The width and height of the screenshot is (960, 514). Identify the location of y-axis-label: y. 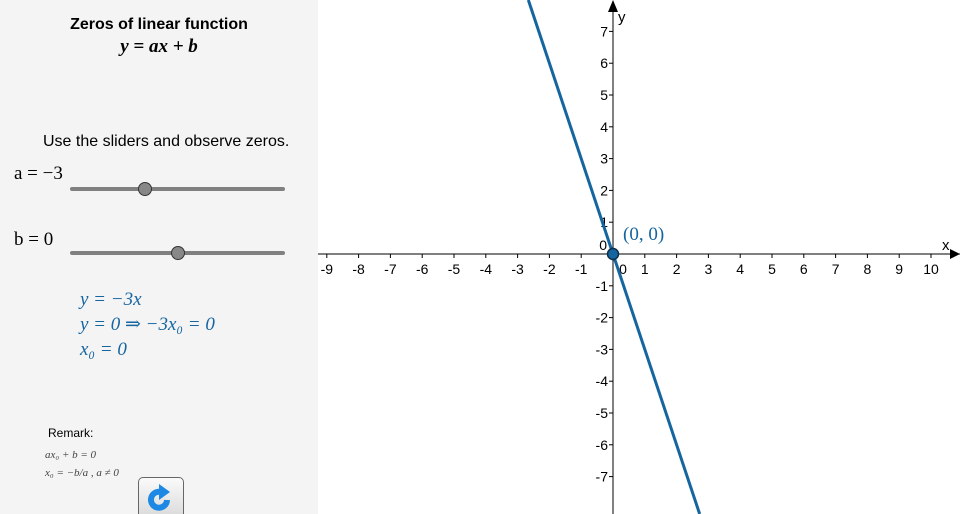
(622, 17).